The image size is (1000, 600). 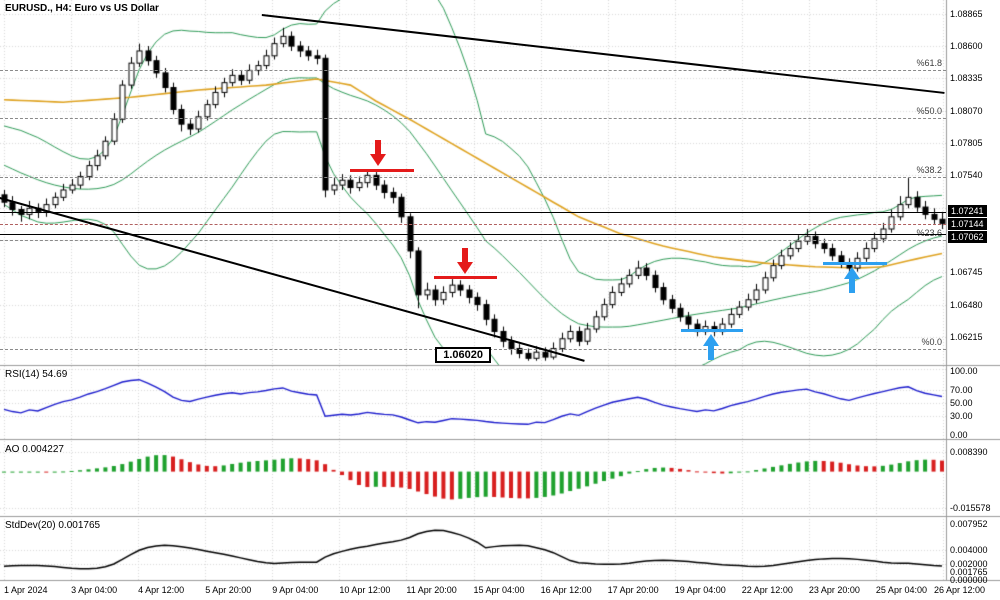 I want to click on stddev-axis-label: 0.007952, so click(x=969, y=524).